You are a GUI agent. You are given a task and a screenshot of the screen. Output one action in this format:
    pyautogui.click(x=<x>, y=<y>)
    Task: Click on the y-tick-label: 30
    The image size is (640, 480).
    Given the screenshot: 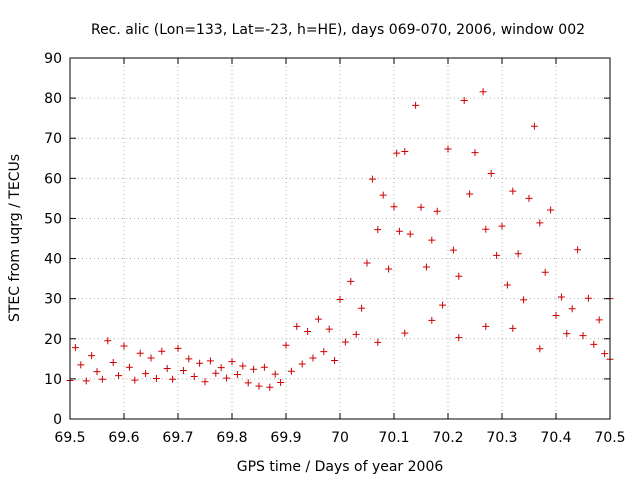 What is the action you would take?
    pyautogui.click(x=53, y=300)
    